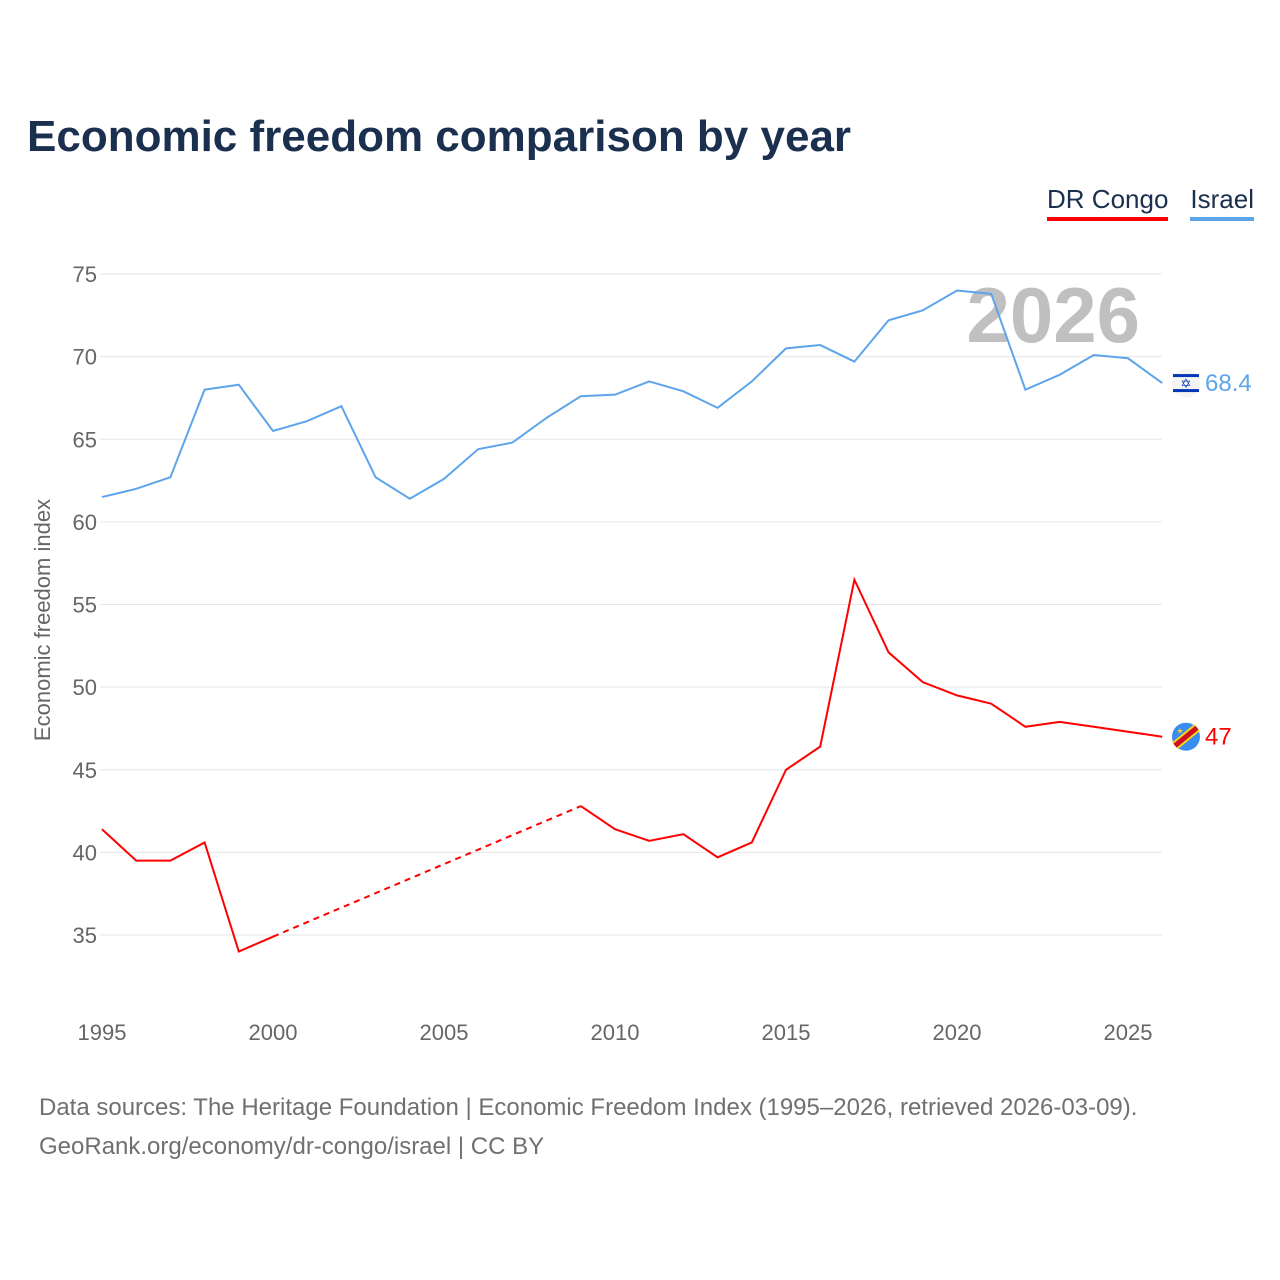  Describe the element at coordinates (85, 605) in the screenshot. I see `y-tick-label: 55` at that location.